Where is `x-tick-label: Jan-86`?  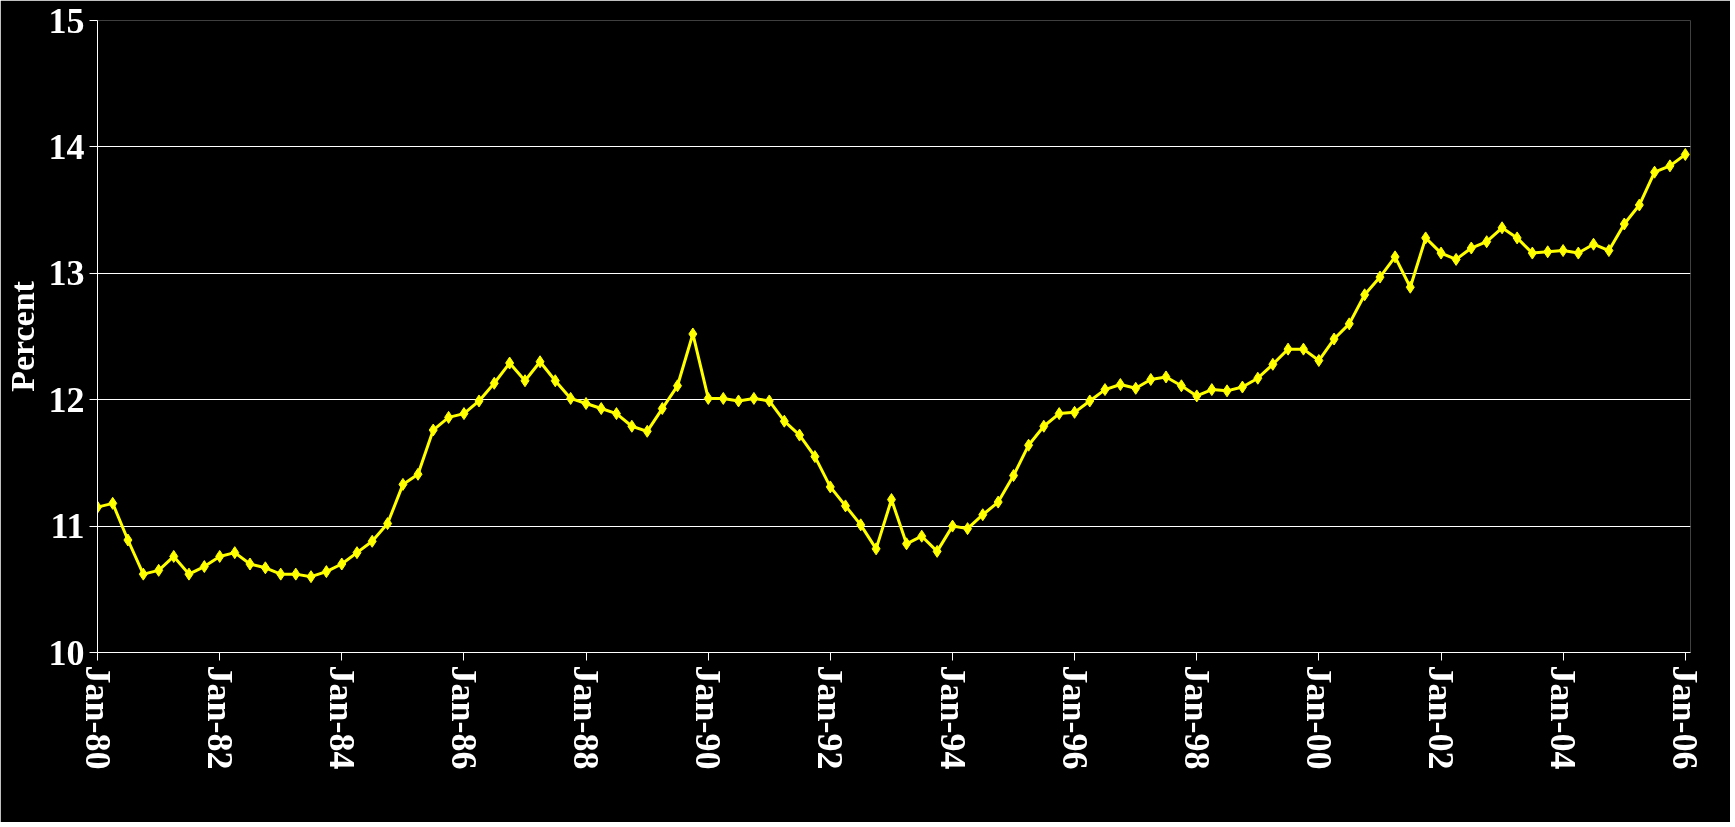
x-tick-label: Jan-86 is located at coordinates (463, 717).